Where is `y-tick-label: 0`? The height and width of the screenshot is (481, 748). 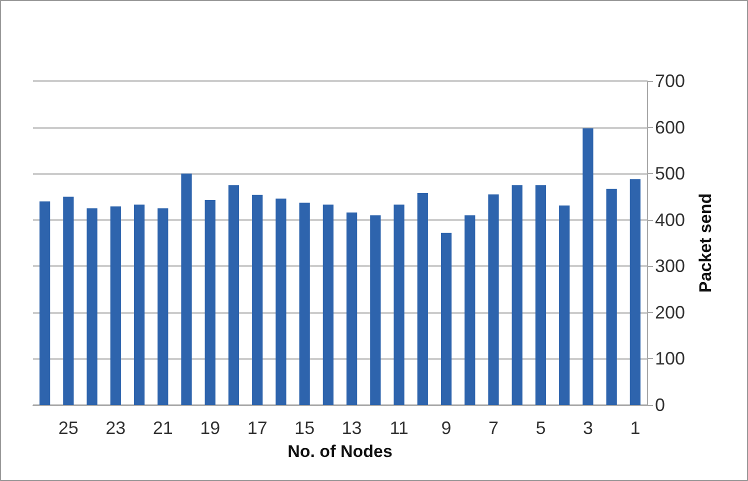 y-tick-label: 0 is located at coordinates (660, 405).